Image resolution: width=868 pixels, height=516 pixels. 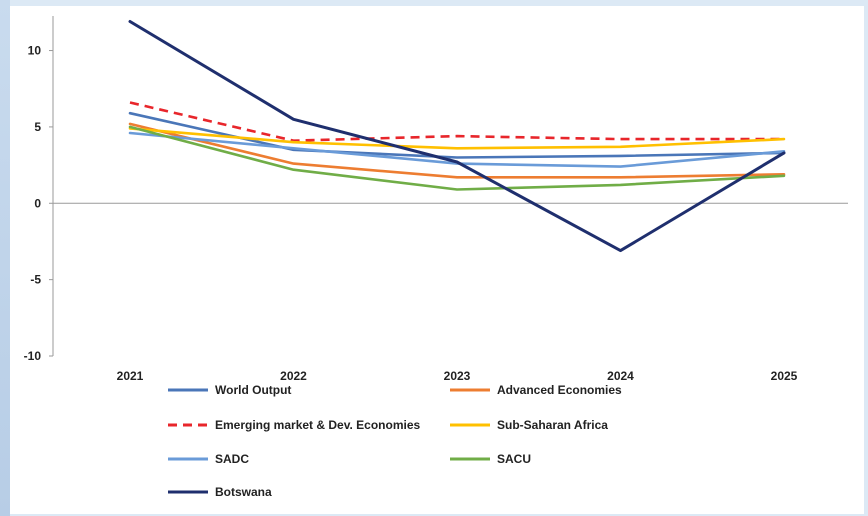 I want to click on x-tick-label: 2022, so click(x=293, y=376).